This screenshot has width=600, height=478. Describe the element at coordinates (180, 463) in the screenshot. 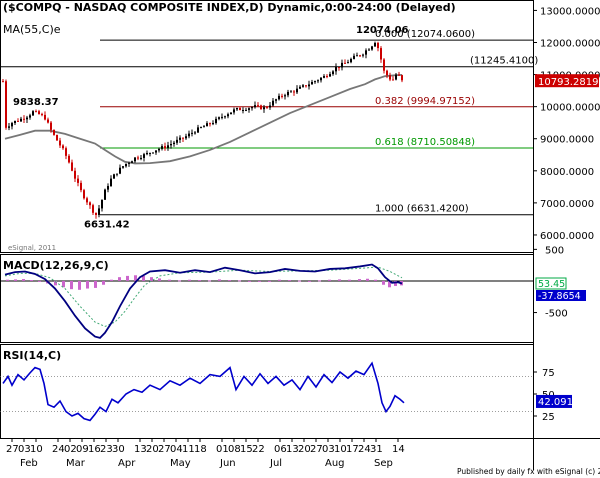

I see `month-label: May` at that location.